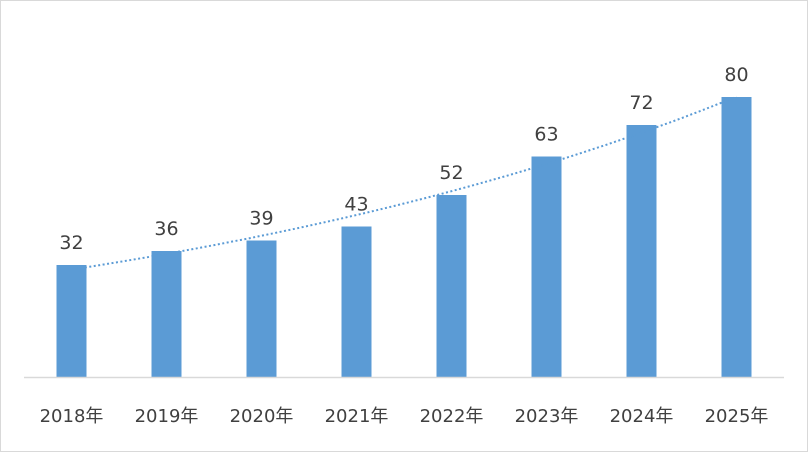 The width and height of the screenshot is (808, 452). What do you see at coordinates (72, 416) in the screenshot?
I see `category-label-2018年: 2018年` at bounding box center [72, 416].